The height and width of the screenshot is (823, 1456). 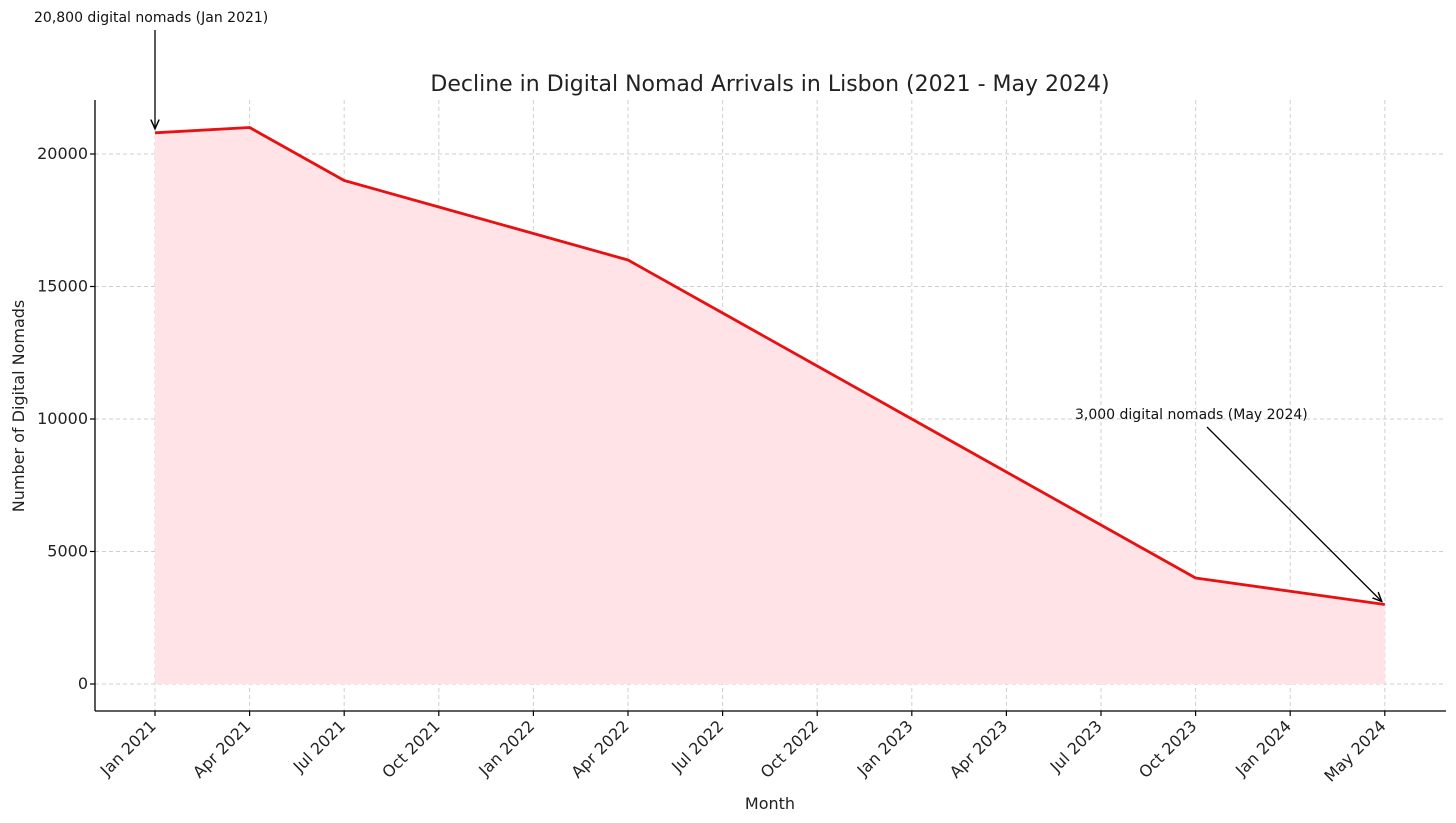 What do you see at coordinates (599, 748) in the screenshot?
I see `x-tick-label: Apr 2022` at bounding box center [599, 748].